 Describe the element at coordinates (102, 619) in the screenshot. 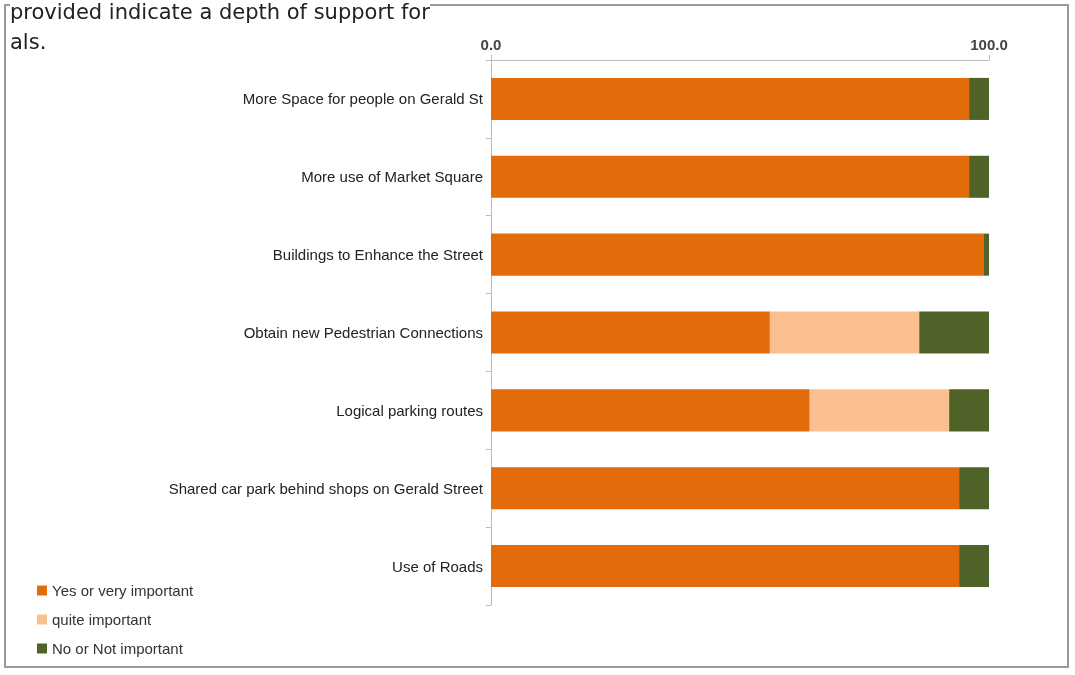

I see `legend-label: quite important` at that location.